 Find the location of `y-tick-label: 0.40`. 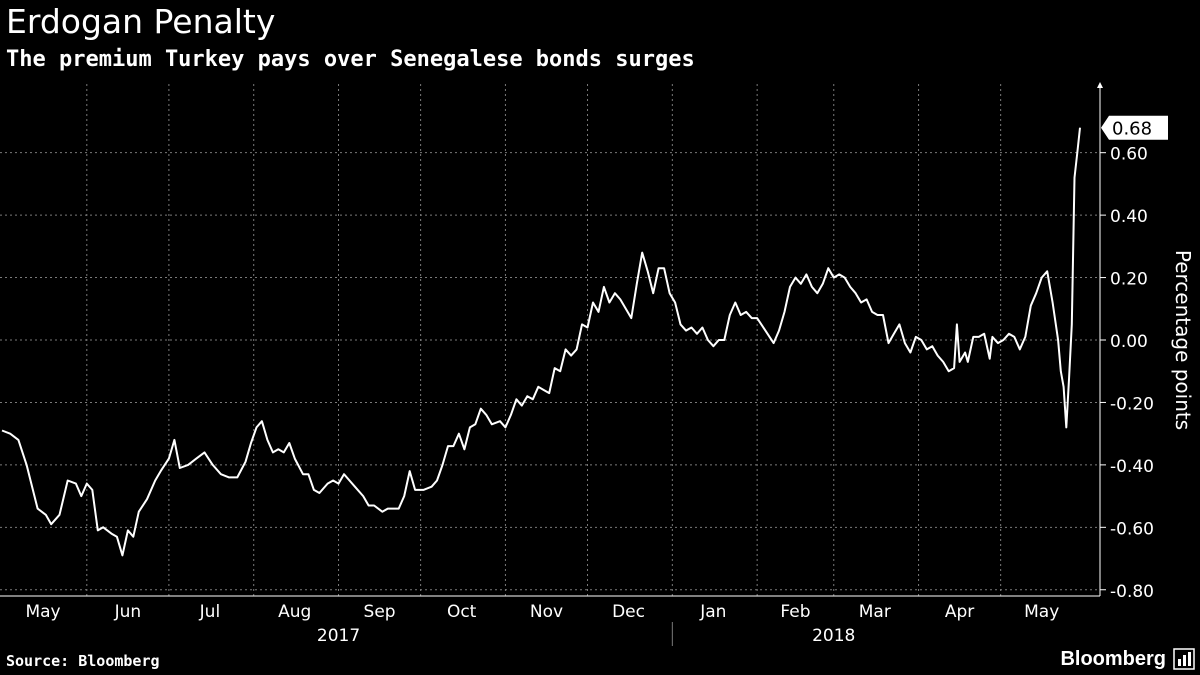

y-tick-label: 0.40 is located at coordinates (1129, 217).